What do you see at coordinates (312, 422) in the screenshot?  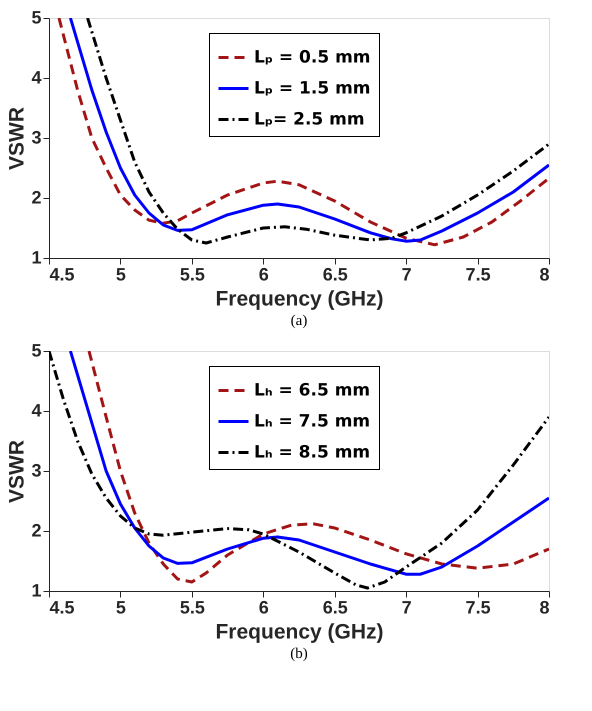 I see `legend-label: Lₕ = 7.5 mm` at bounding box center [312, 422].